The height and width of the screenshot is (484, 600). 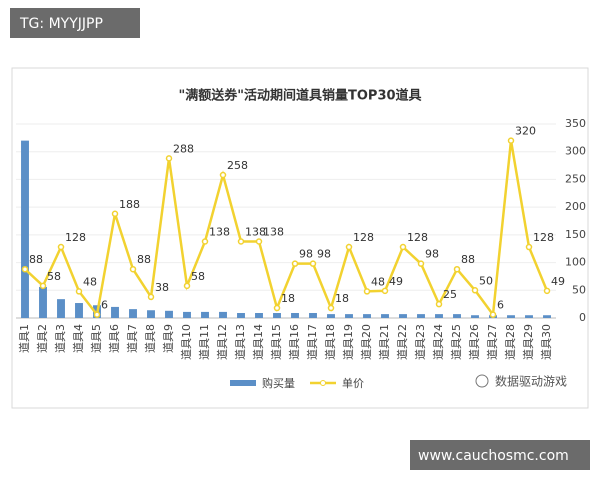 What do you see at coordinates (114, 338) in the screenshot?
I see `x-tick-label: 道具6` at bounding box center [114, 338].